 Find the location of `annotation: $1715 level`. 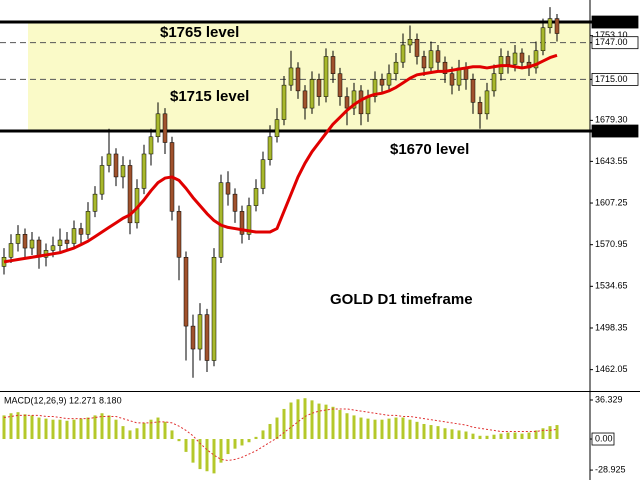

annotation: $1715 level is located at coordinates (209, 96).